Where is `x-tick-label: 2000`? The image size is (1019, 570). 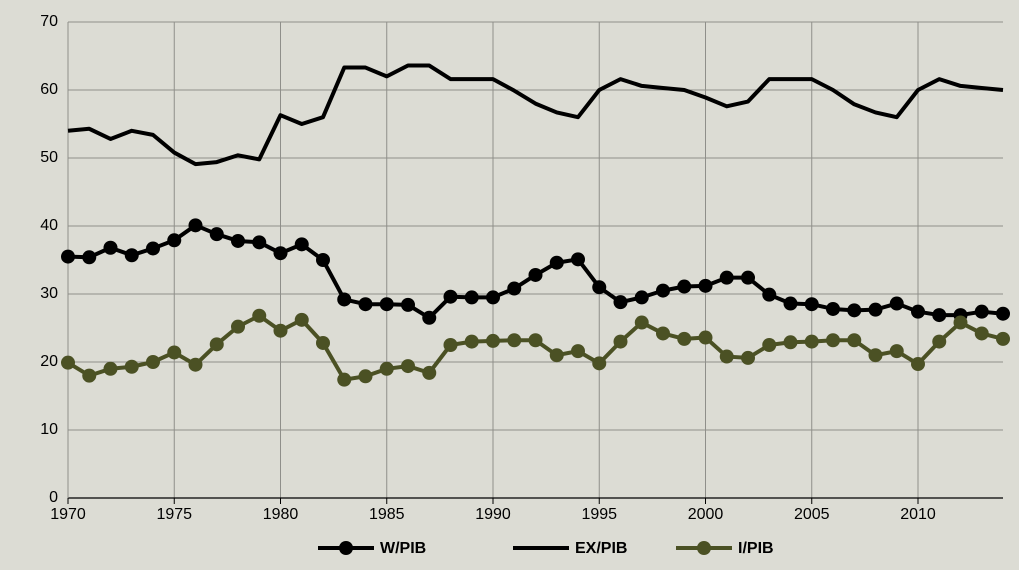 x-tick-label: 2000 is located at coordinates (706, 514).